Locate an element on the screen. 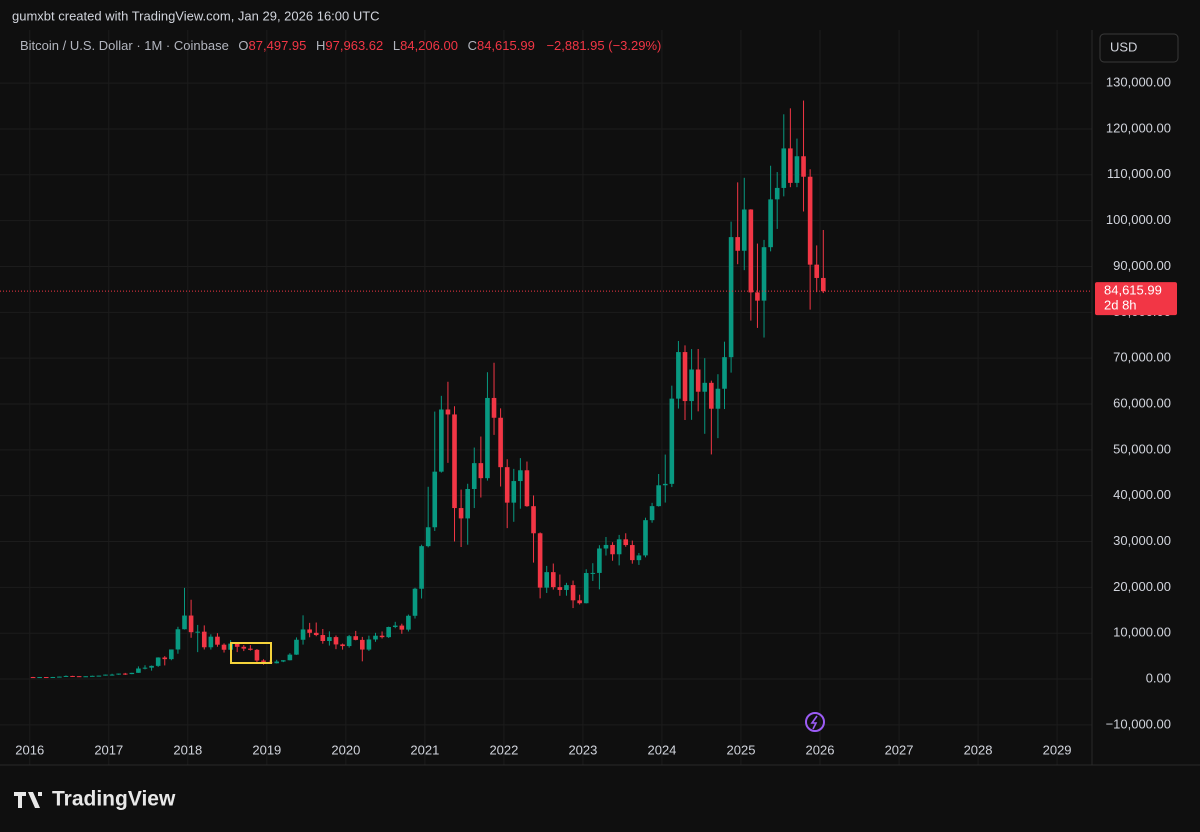 Image resolution: width=1200 pixels, height=832 pixels. currency-button is located at coordinates (1139, 48).